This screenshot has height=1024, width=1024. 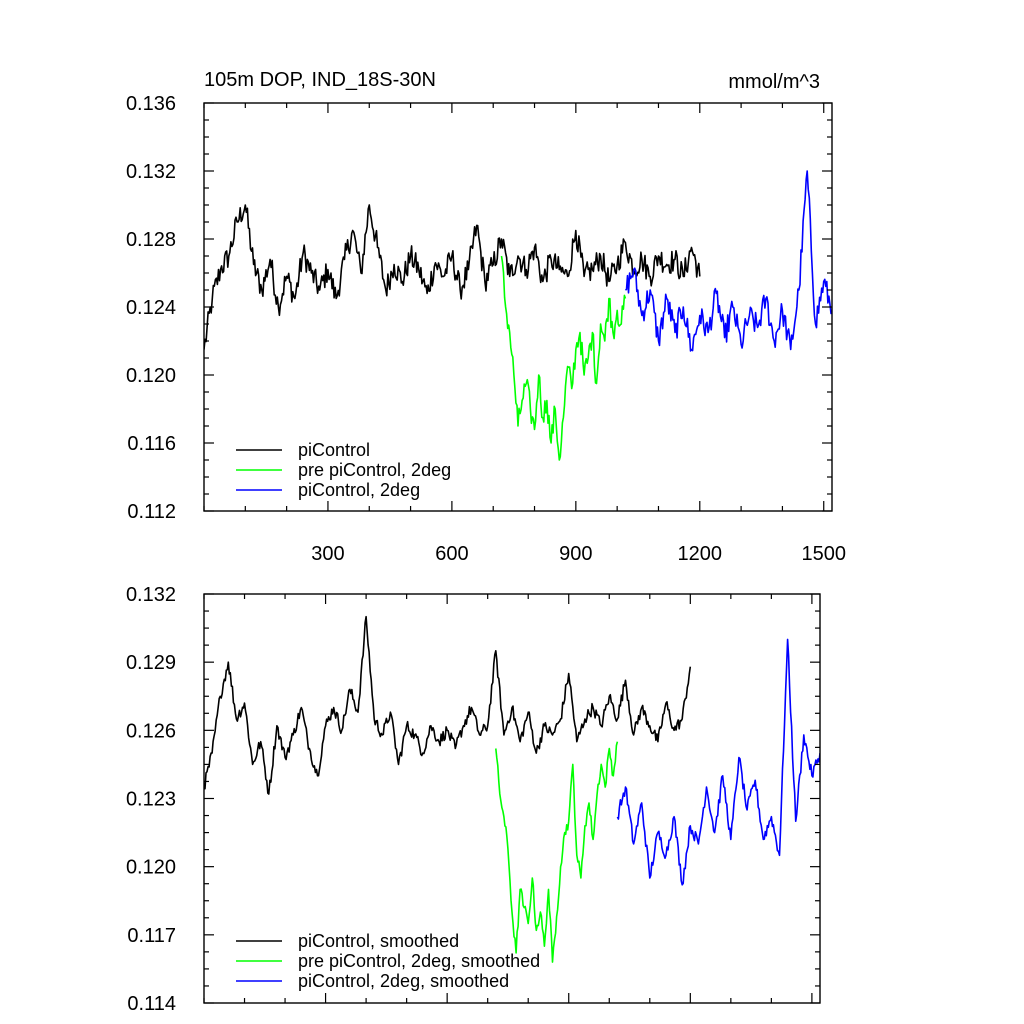 What do you see at coordinates (334, 450) in the screenshot?
I see `legend-label: piControl` at bounding box center [334, 450].